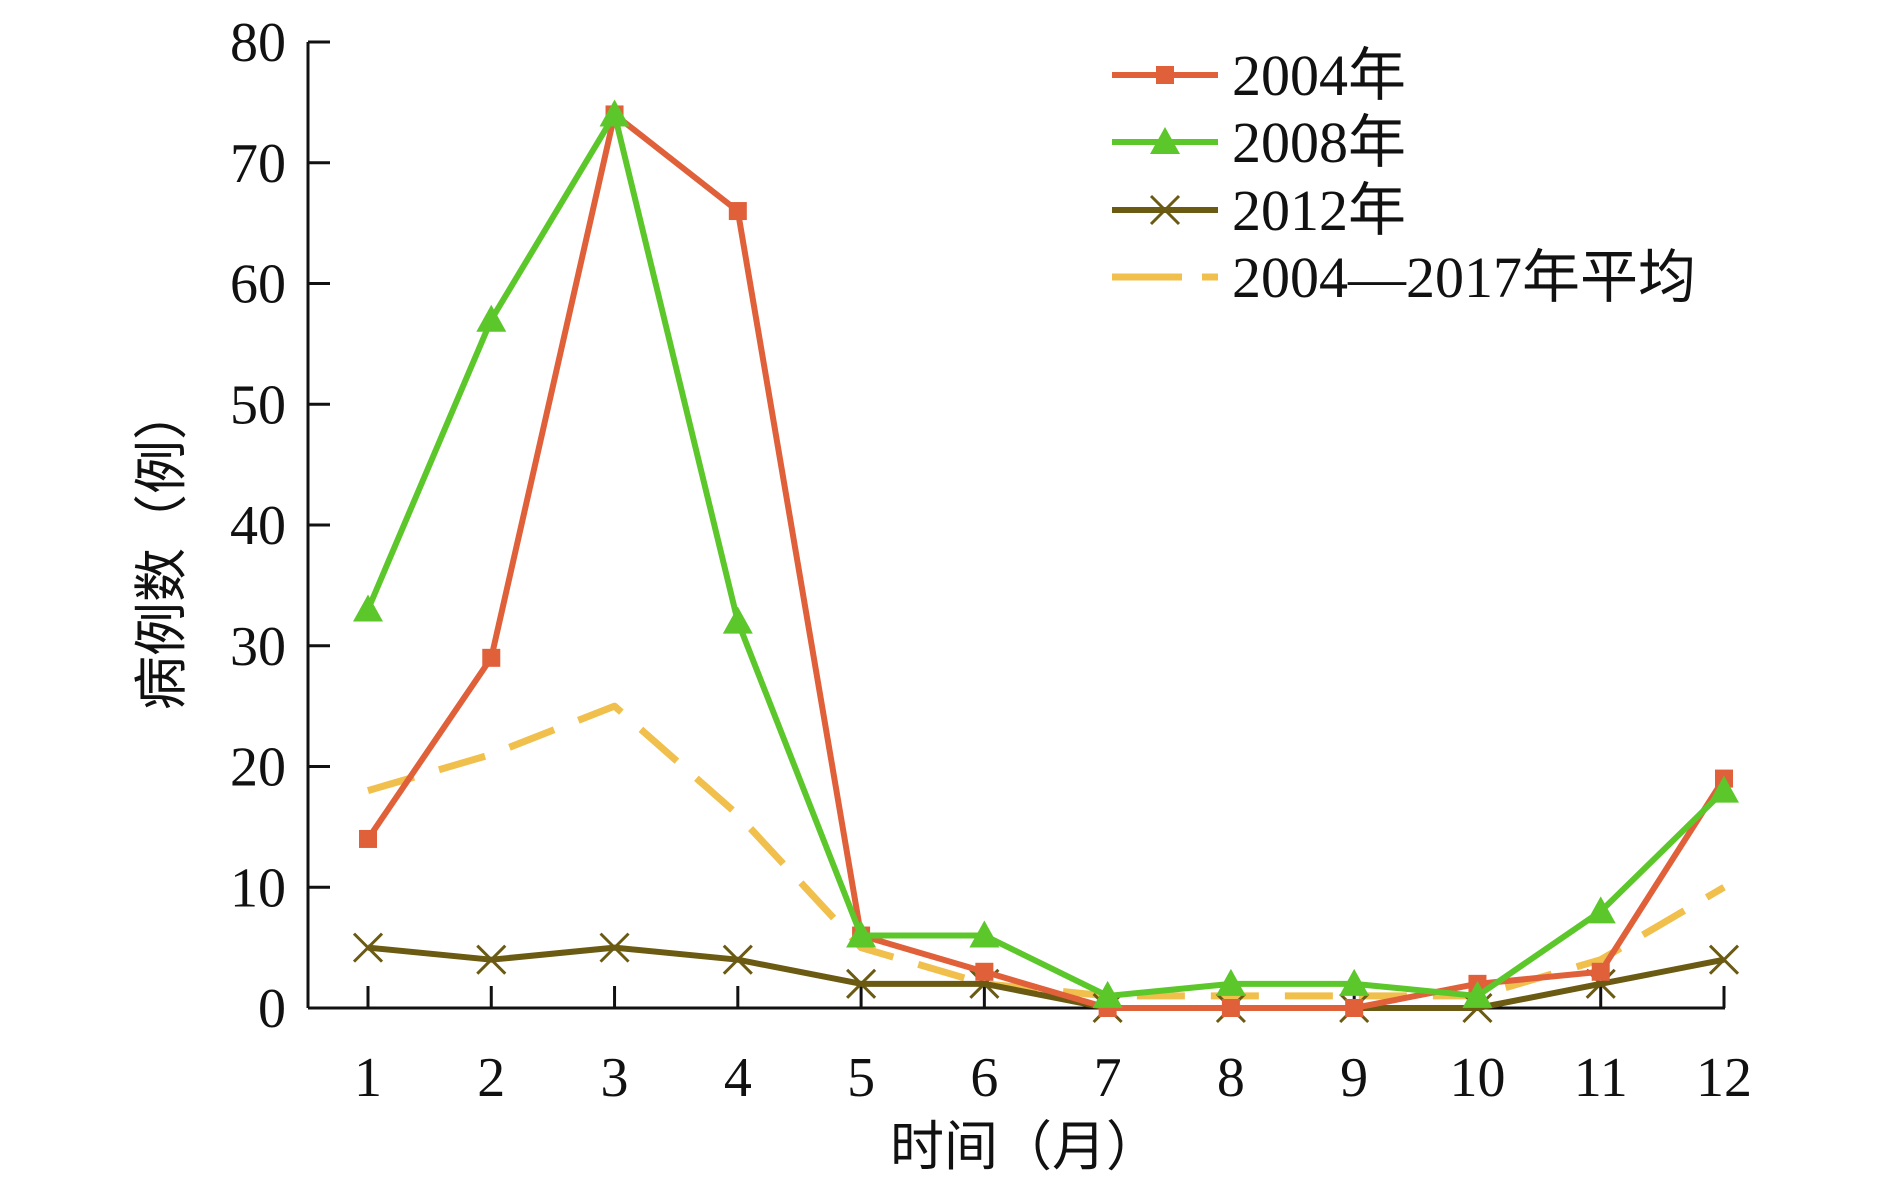 This screenshot has width=1890, height=1191. What do you see at coordinates (272, 1009) in the screenshot?
I see `y-tick-label: 0` at bounding box center [272, 1009].